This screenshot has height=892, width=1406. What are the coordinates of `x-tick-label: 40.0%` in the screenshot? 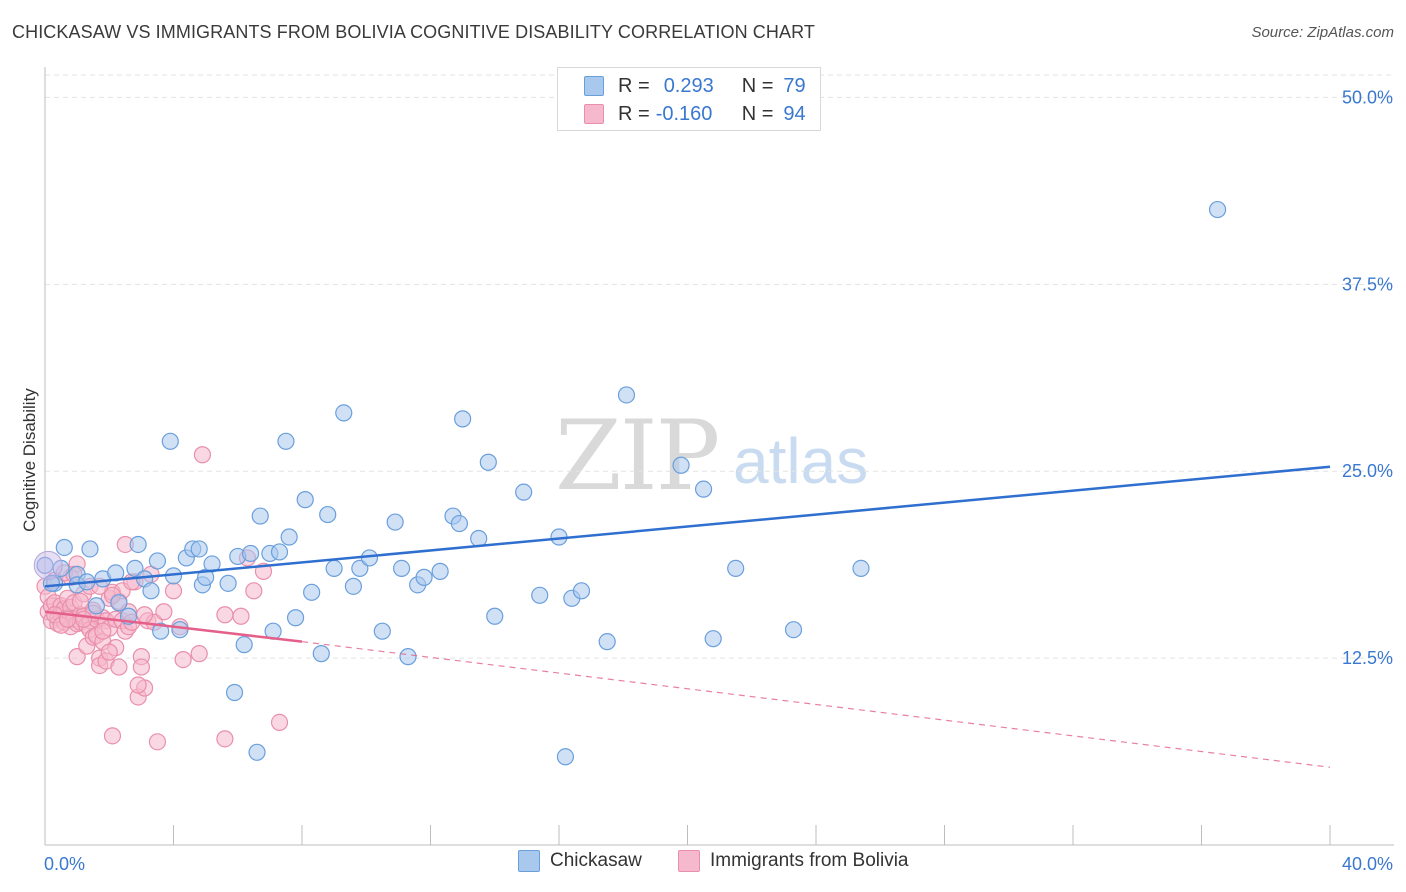 It's located at (1367, 864).